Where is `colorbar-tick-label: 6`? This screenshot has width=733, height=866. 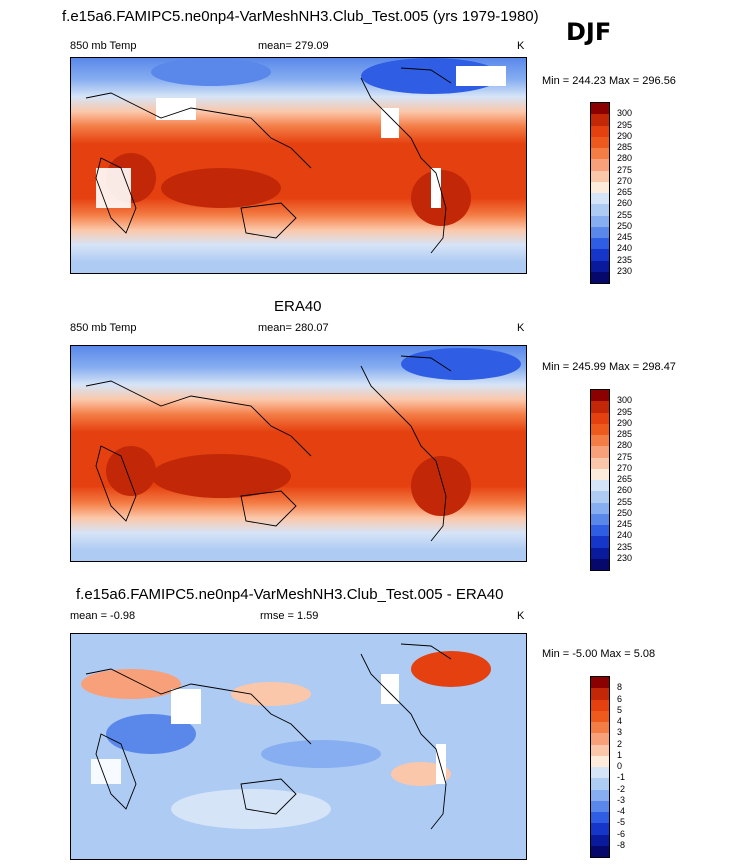 colorbar-tick-label: 6 is located at coordinates (620, 698).